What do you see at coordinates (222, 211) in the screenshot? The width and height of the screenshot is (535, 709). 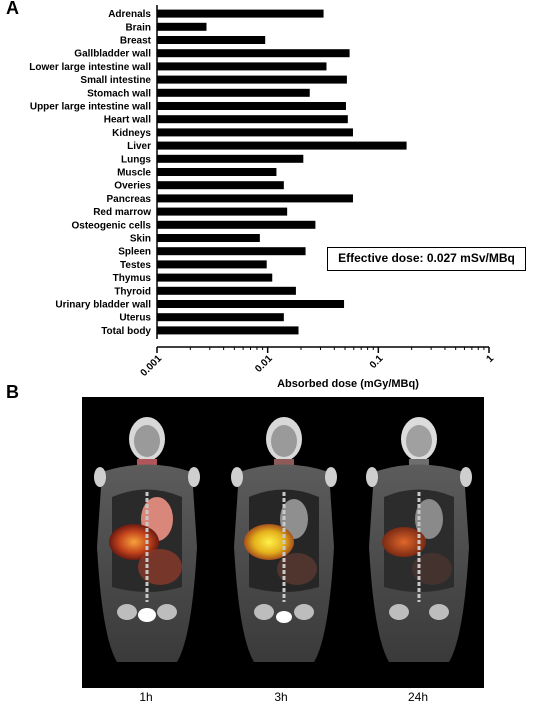 I see `bar-red-marrow` at bounding box center [222, 211].